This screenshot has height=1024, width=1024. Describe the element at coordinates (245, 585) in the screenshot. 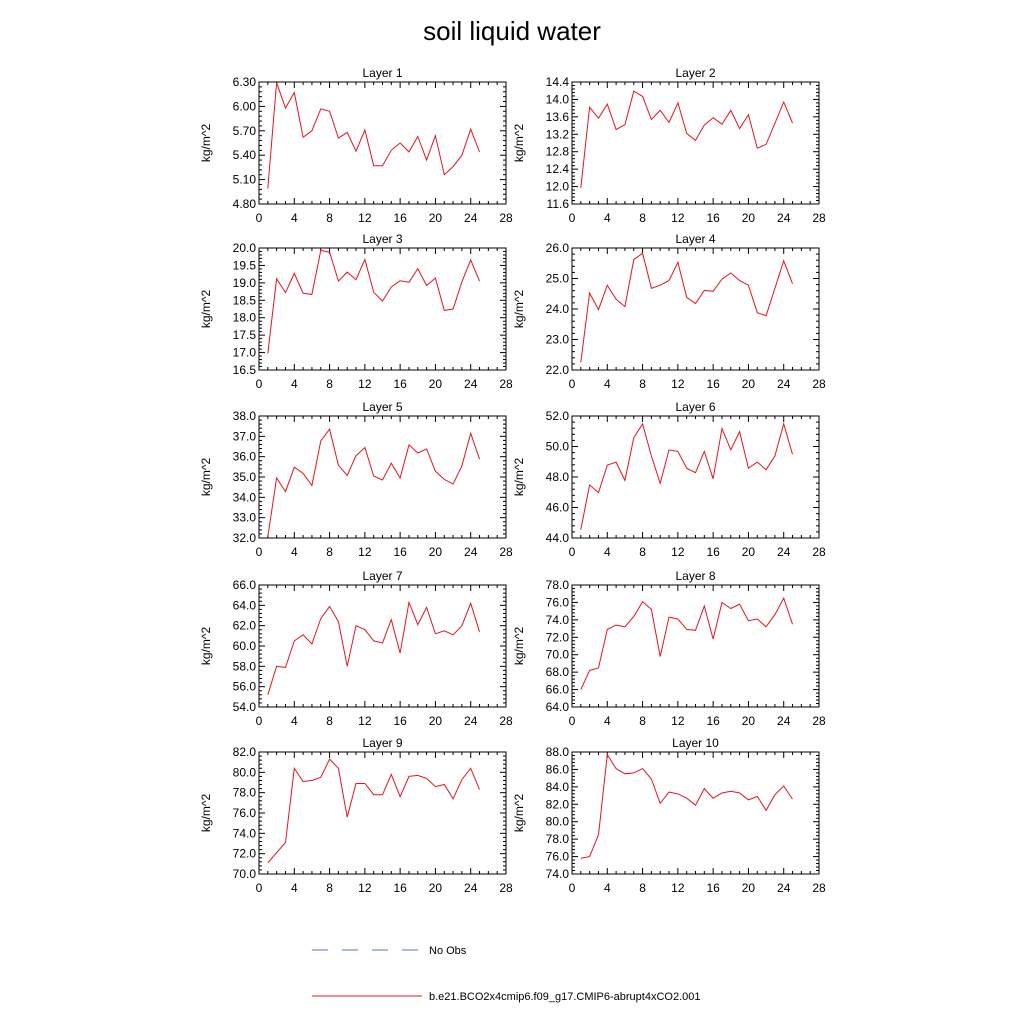

I see `y-tick-label: 66.0` at that location.